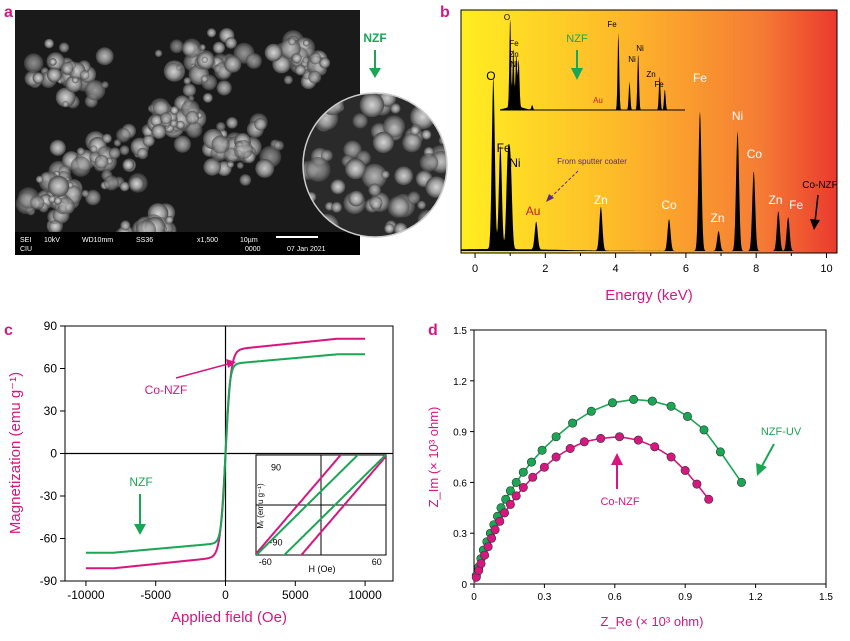  Describe the element at coordinates (659, 84) in the screenshot. I see `eds-peak-label-inset: Fe` at that location.